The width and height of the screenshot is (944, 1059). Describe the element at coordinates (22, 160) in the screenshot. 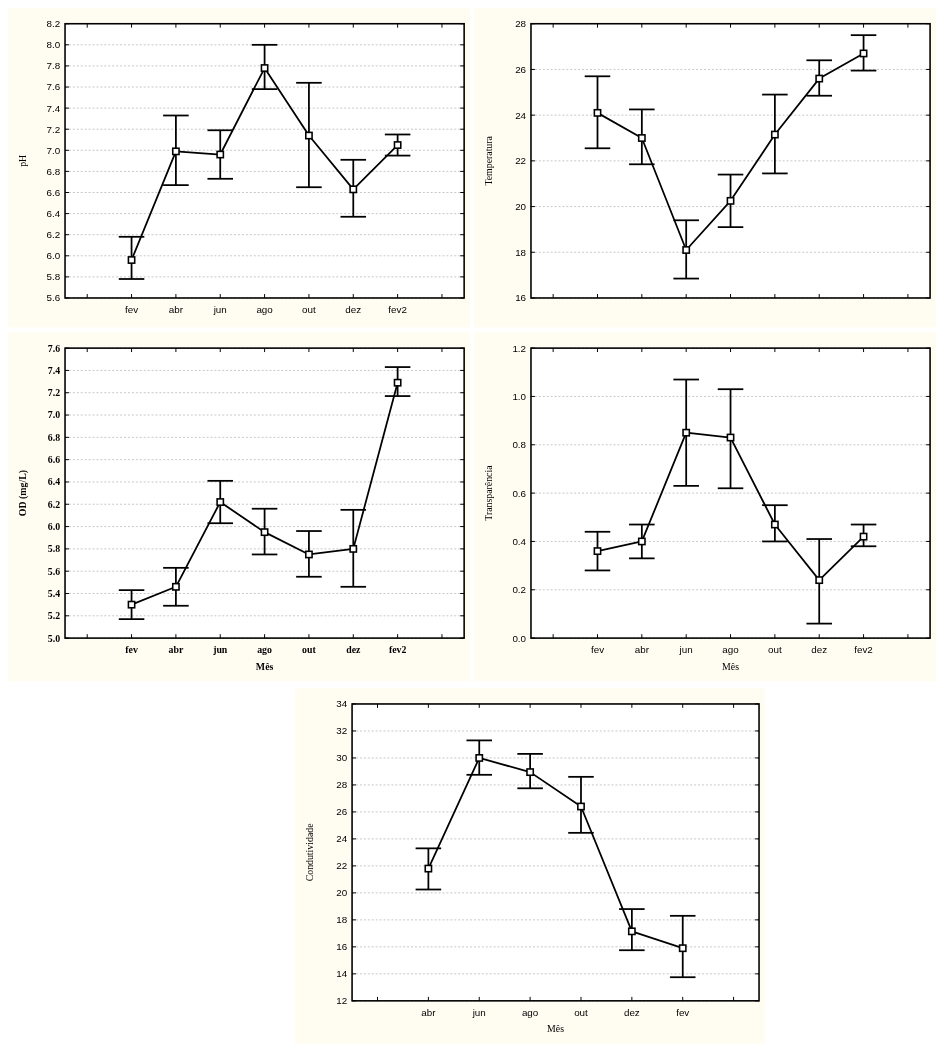

I see `y-axis-title: pH` at that location.